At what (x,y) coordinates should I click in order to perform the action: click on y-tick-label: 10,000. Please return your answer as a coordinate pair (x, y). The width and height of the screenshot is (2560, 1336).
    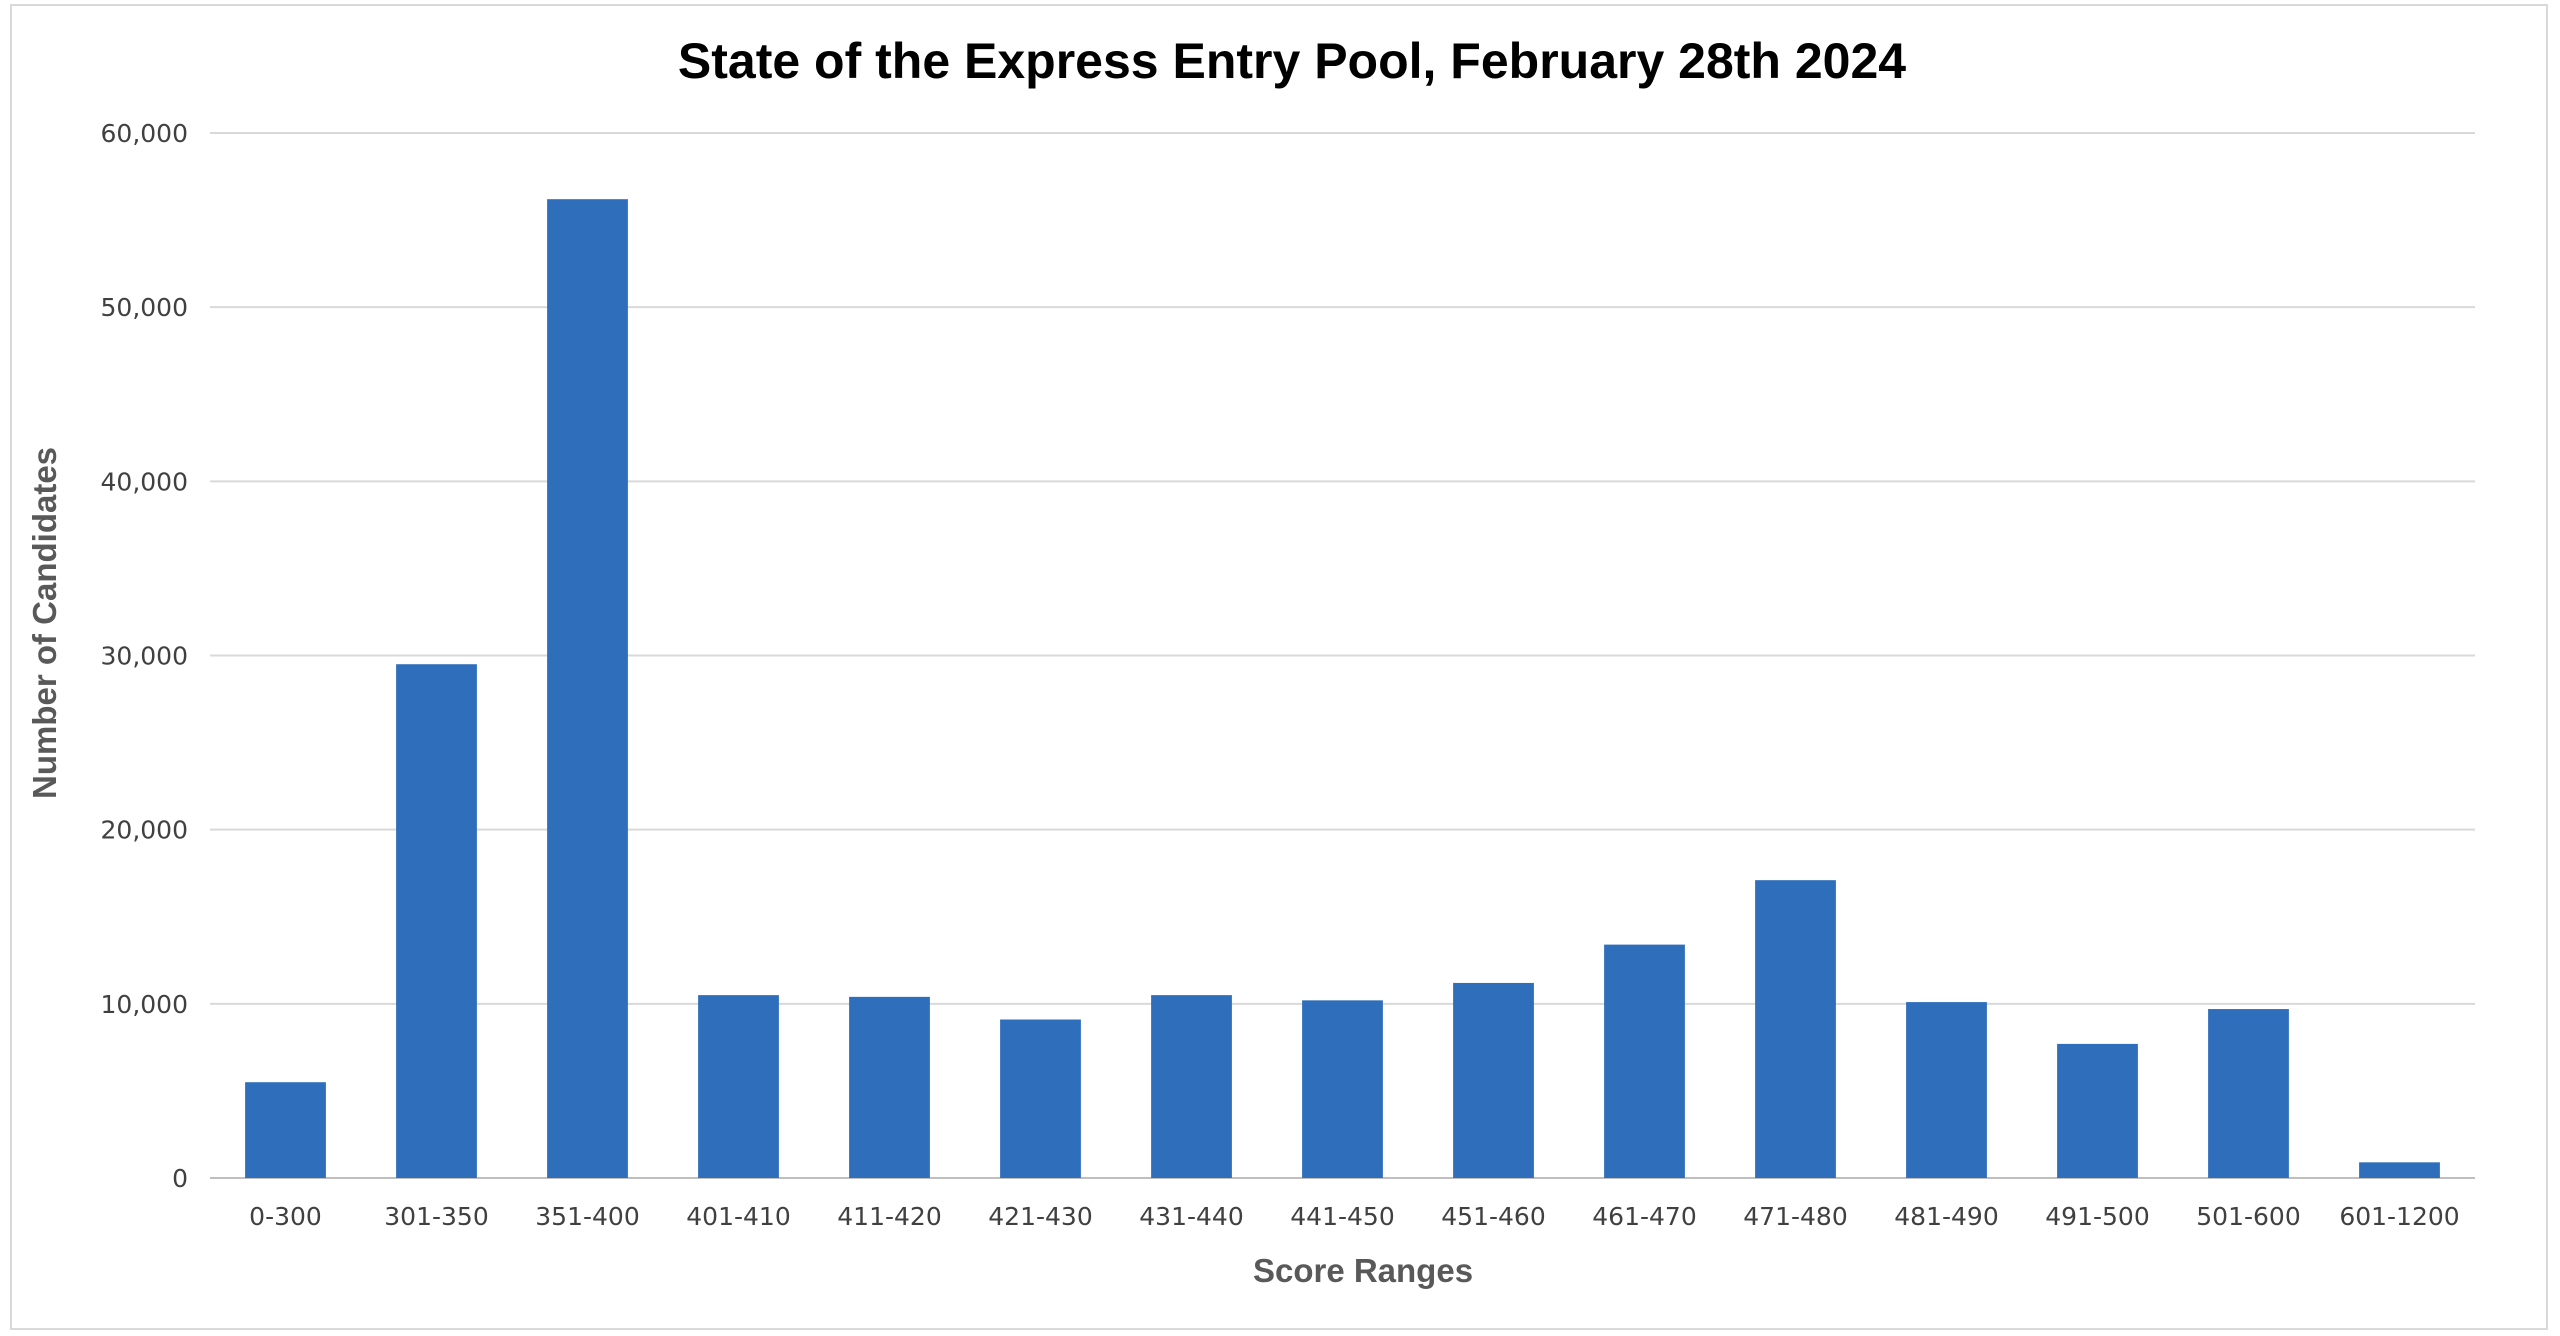
    Looking at the image, I should click on (144, 1004).